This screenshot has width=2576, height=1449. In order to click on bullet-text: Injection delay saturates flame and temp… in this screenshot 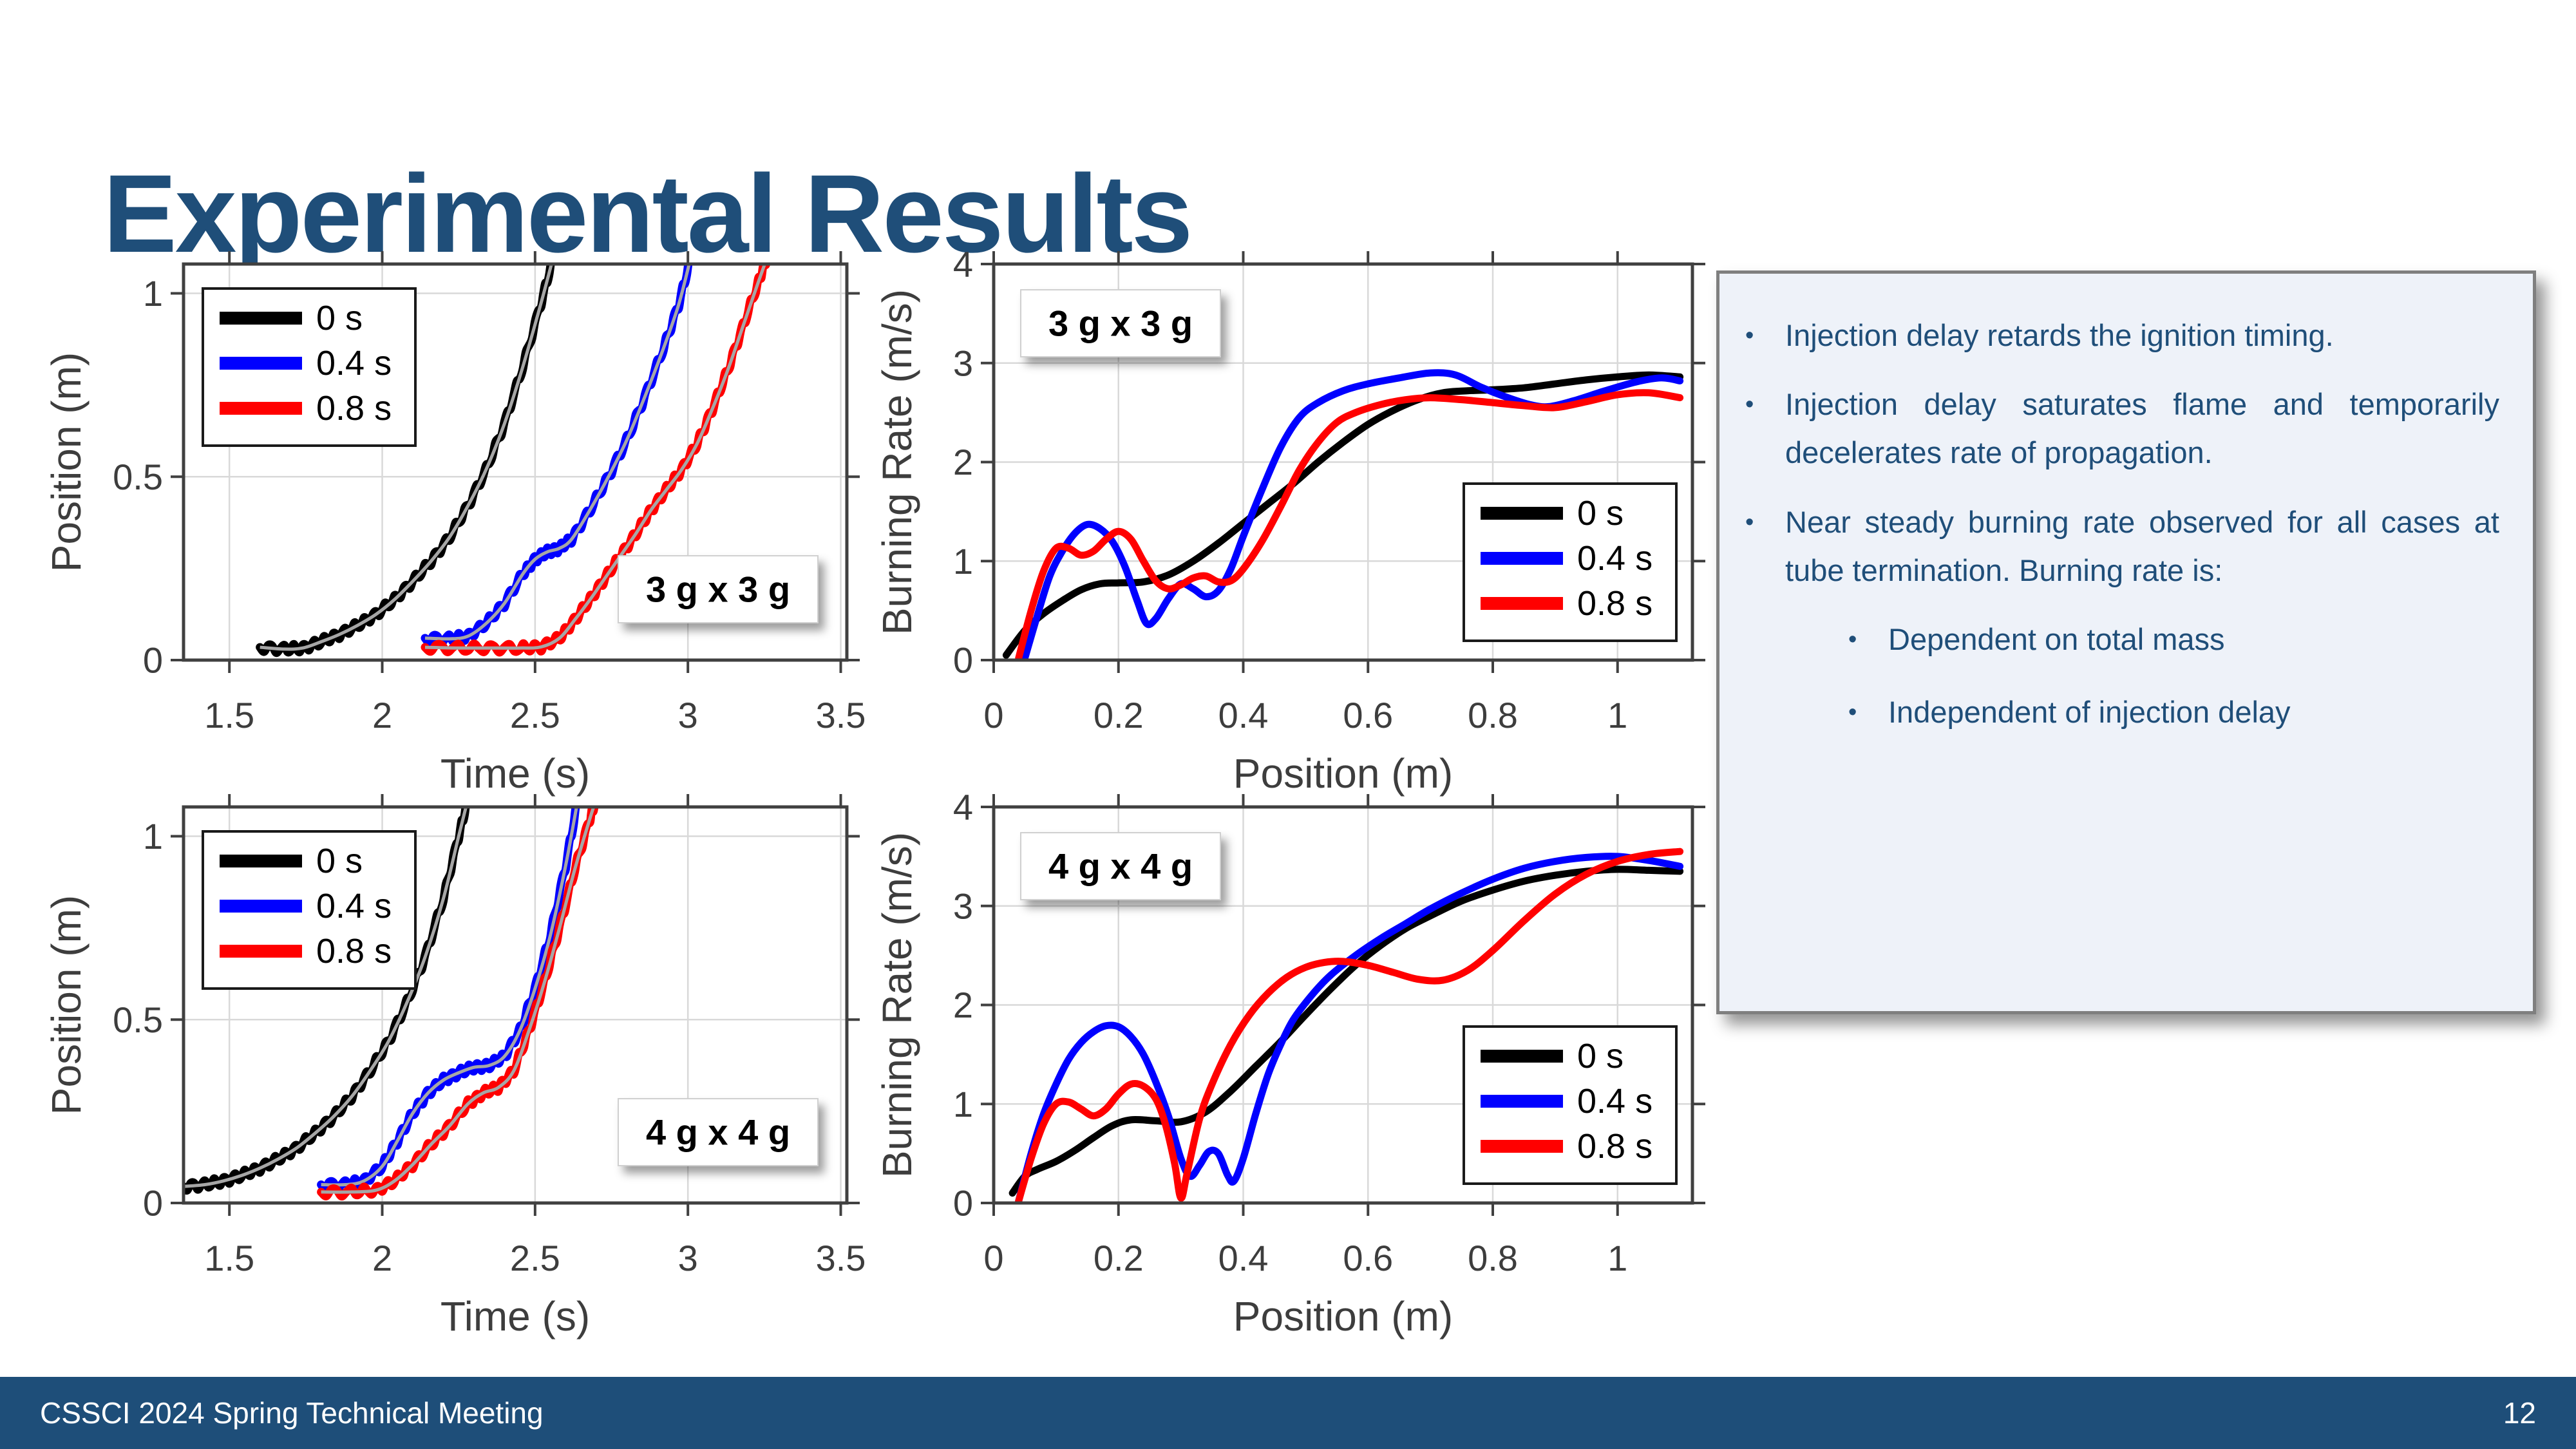, I will do `click(2142, 429)`.